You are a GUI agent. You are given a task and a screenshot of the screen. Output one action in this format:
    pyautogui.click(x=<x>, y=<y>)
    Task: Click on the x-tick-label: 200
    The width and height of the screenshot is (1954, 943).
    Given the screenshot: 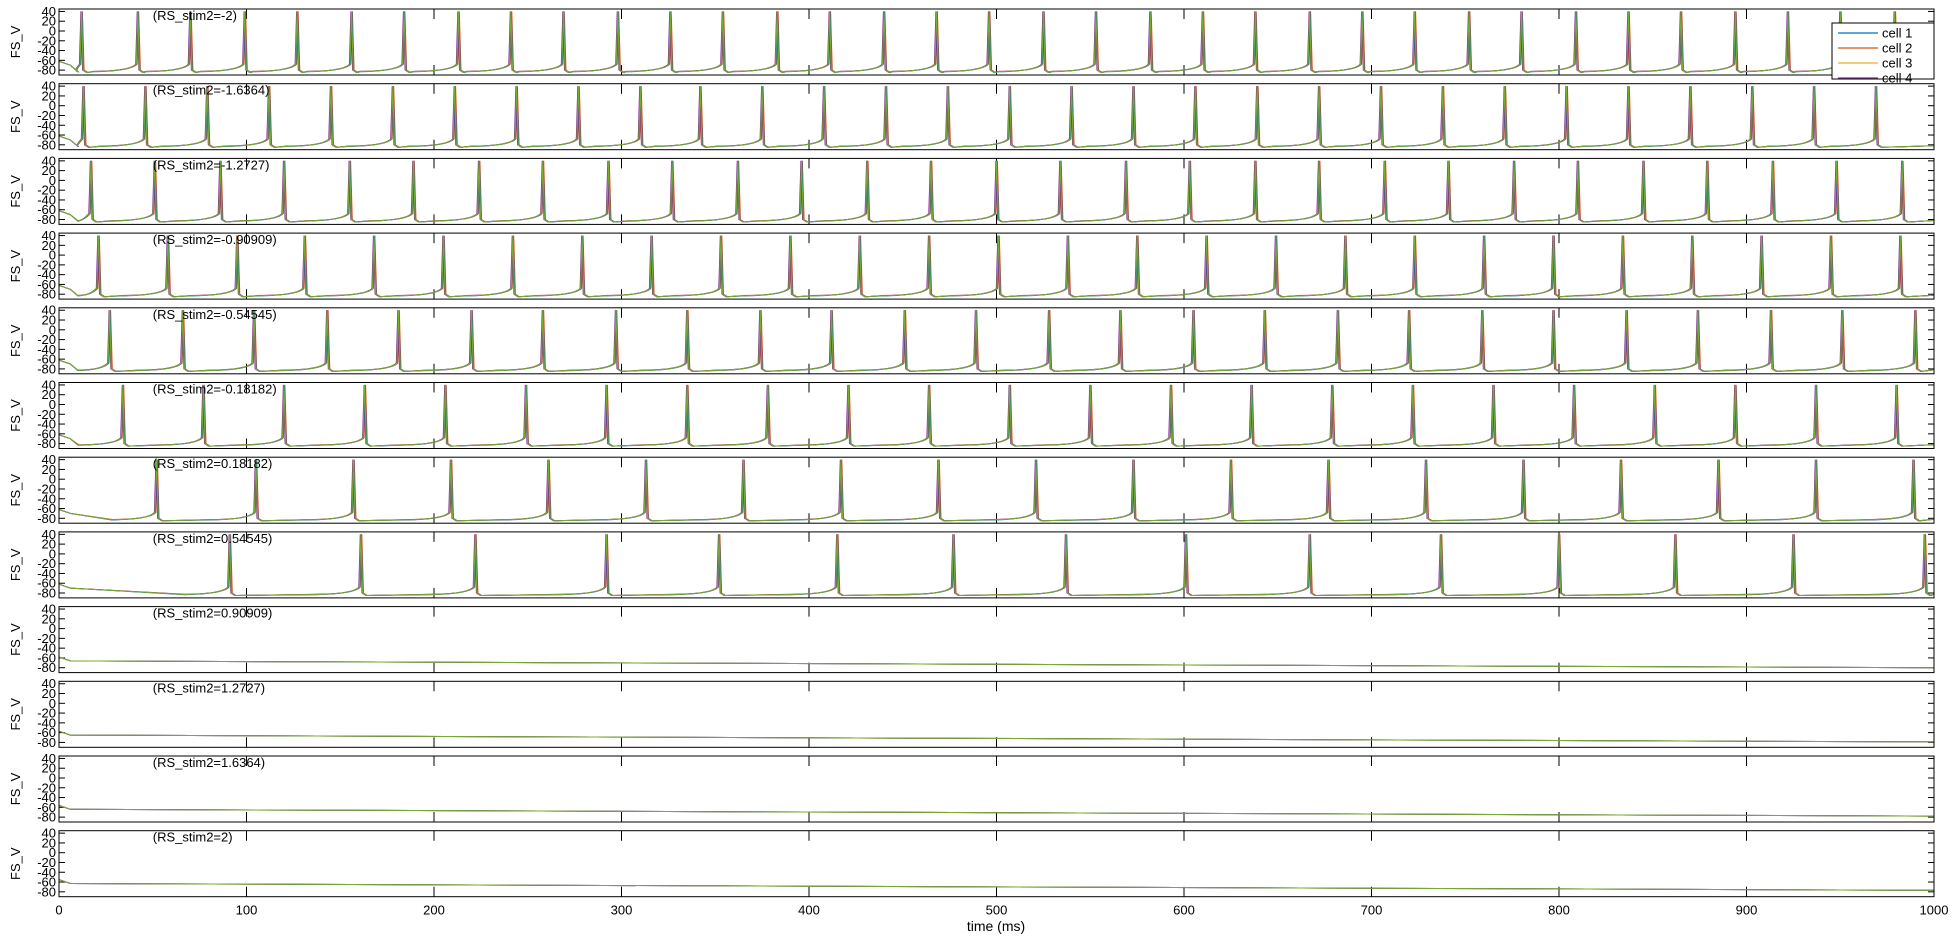 What is the action you would take?
    pyautogui.click(x=434, y=910)
    